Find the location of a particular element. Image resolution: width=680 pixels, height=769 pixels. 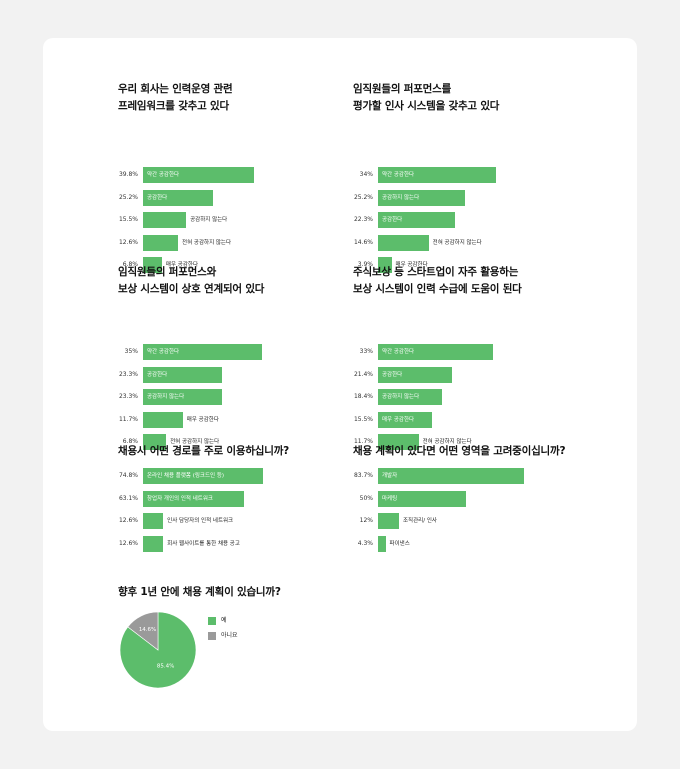

bar-value-label: 35% is located at coordinates (131, 351).